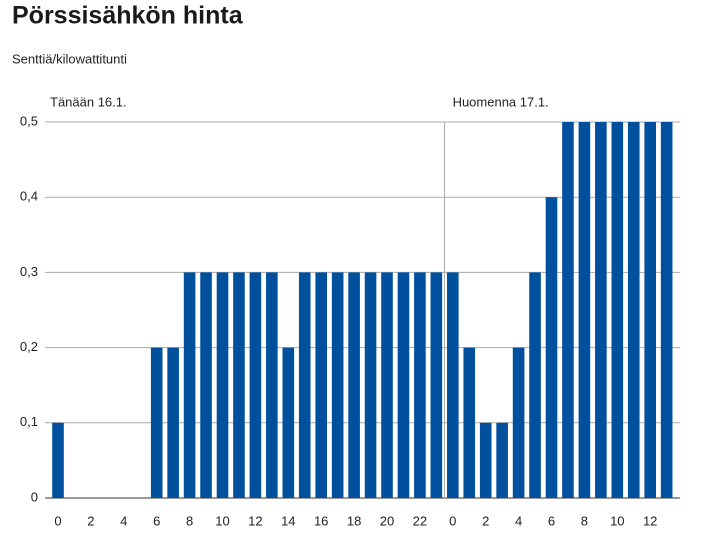 This screenshot has width=704, height=554. I want to click on x-tick-label: 22, so click(420, 520).